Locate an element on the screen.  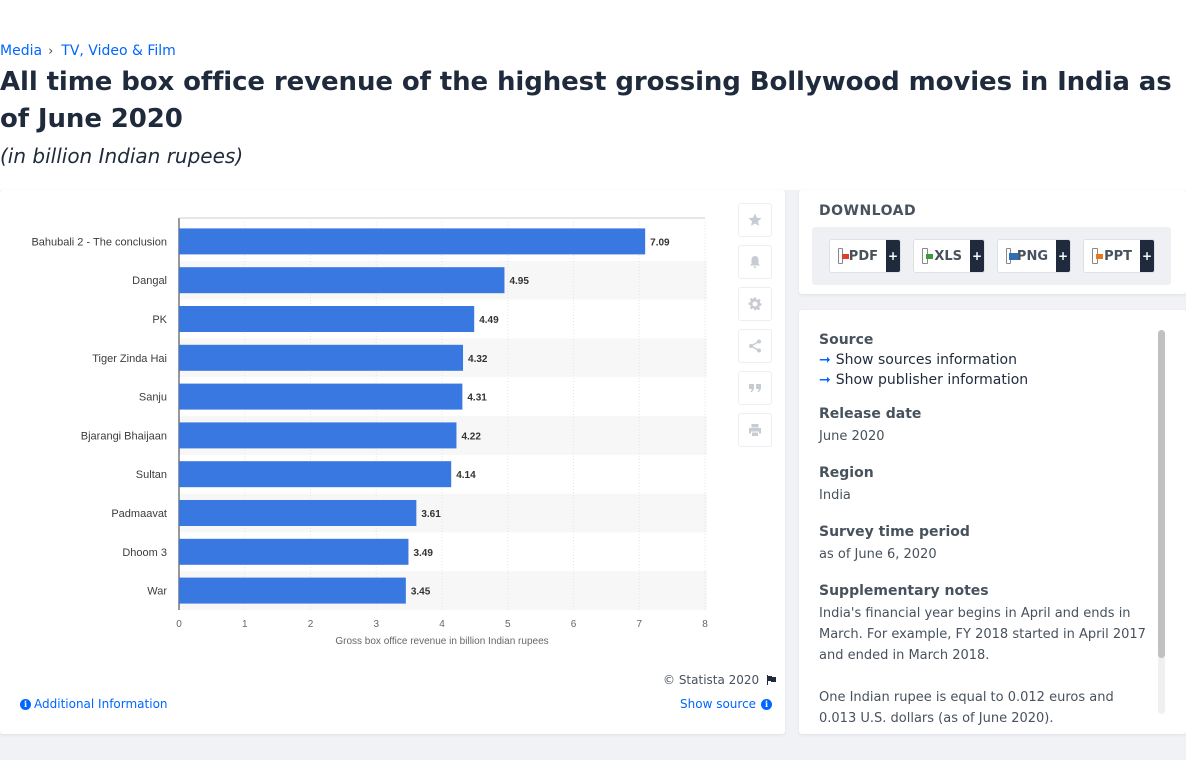
category-label: Dhoom 3 is located at coordinates (144, 553).